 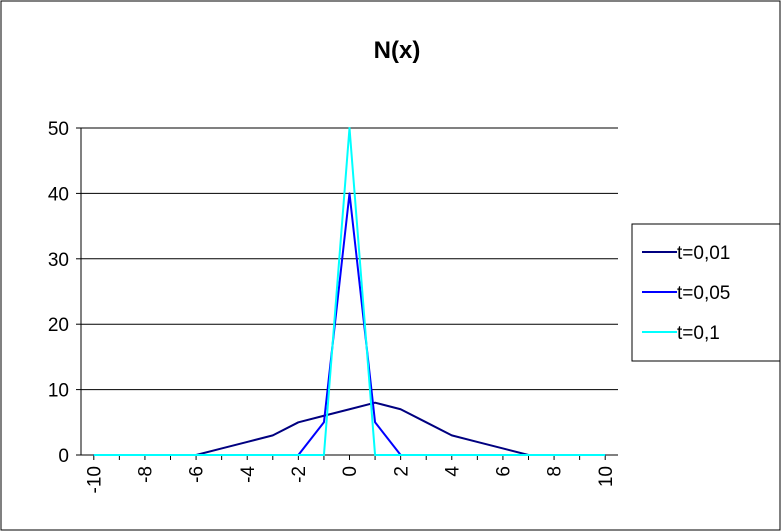 What do you see at coordinates (58, 260) in the screenshot?
I see `y-tick-label: 30` at bounding box center [58, 260].